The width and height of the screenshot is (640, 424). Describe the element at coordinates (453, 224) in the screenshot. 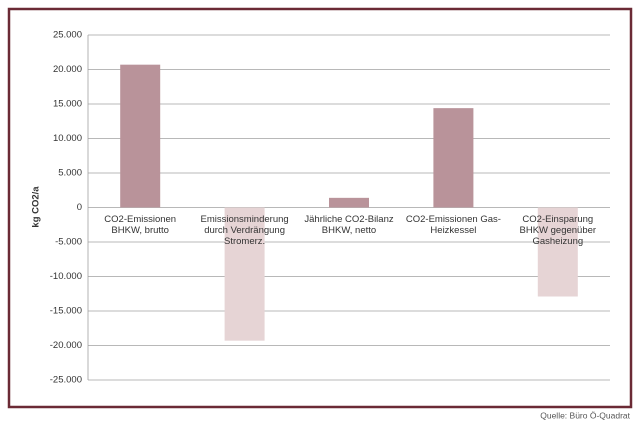

I see `x-tick-label: CO2-Emissionen Gas-Heizkessel` at that location.